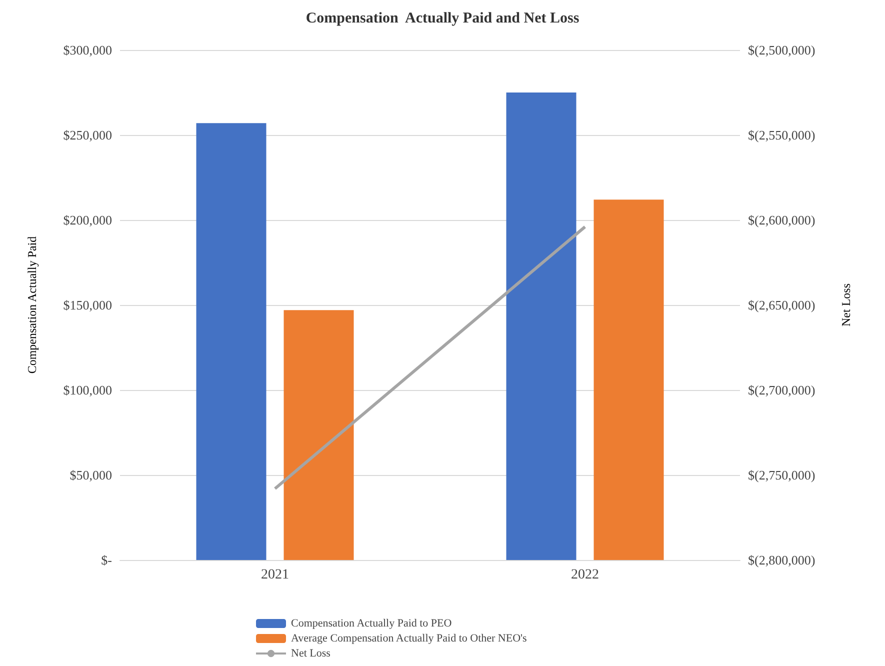 The image size is (885, 666). What do you see at coordinates (782, 305) in the screenshot?
I see `y2-tick-label: $(2,650,000)` at bounding box center [782, 305].